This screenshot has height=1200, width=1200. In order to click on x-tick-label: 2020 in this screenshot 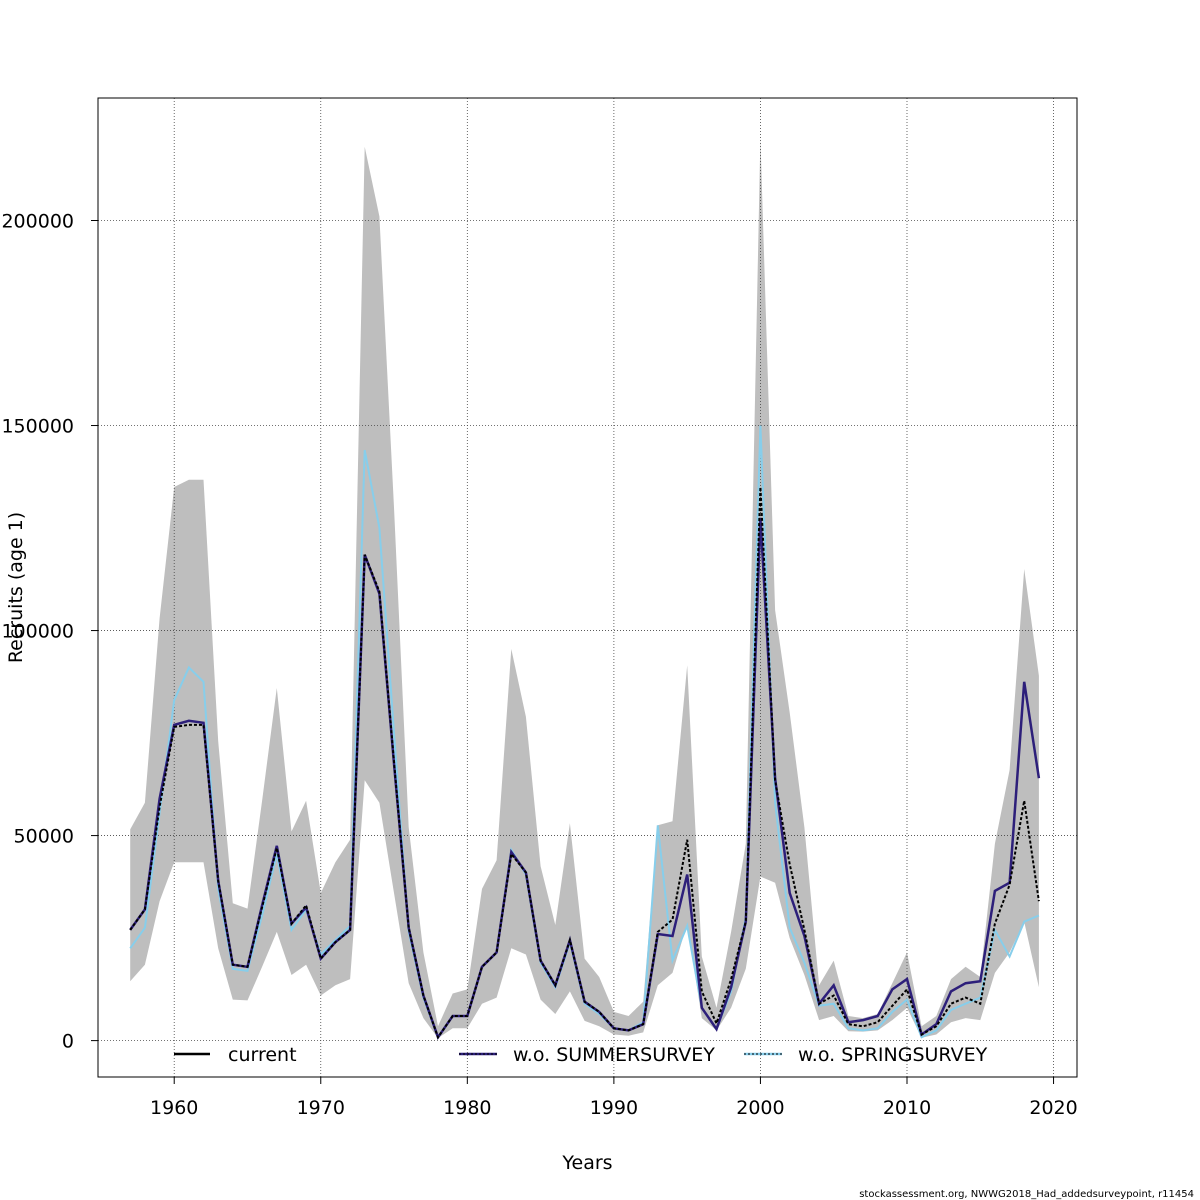, I will do `click(1053, 1108)`.